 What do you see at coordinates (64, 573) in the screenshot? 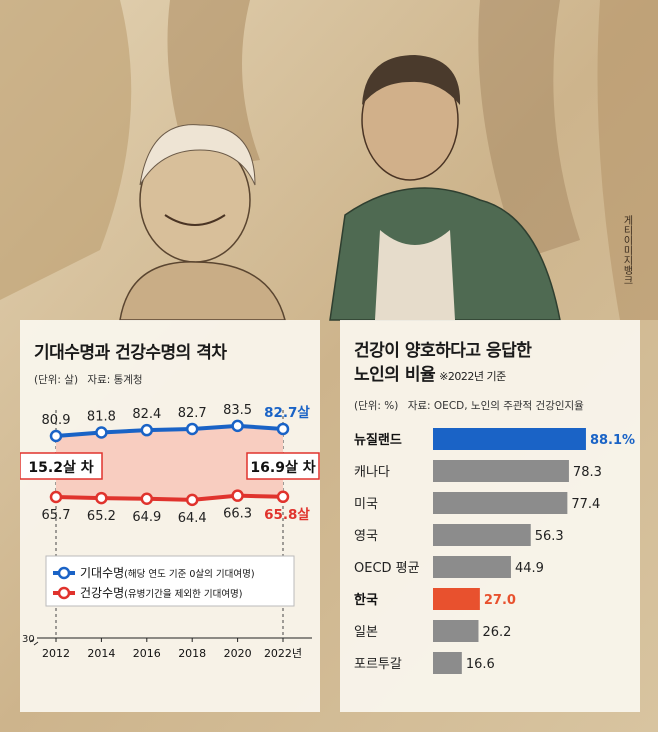
I see `legend-life-marker` at bounding box center [64, 573].